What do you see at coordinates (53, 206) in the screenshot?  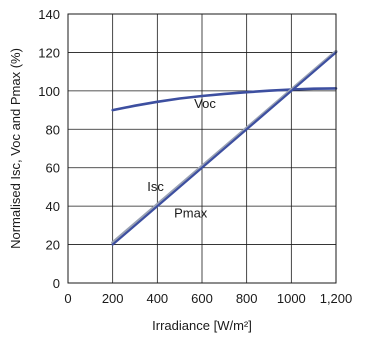 I see `y-tick-label: 40` at bounding box center [53, 206].